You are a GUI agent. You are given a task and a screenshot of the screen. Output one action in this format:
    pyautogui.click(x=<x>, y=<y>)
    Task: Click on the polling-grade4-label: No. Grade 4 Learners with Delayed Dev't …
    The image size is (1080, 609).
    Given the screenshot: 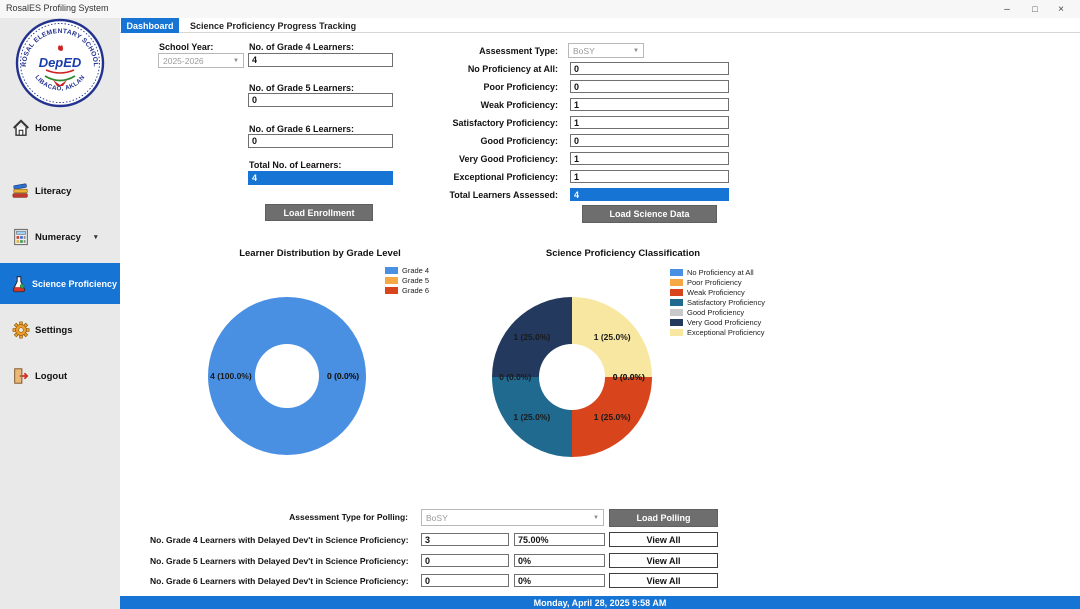 What is the action you would take?
    pyautogui.click(x=279, y=540)
    